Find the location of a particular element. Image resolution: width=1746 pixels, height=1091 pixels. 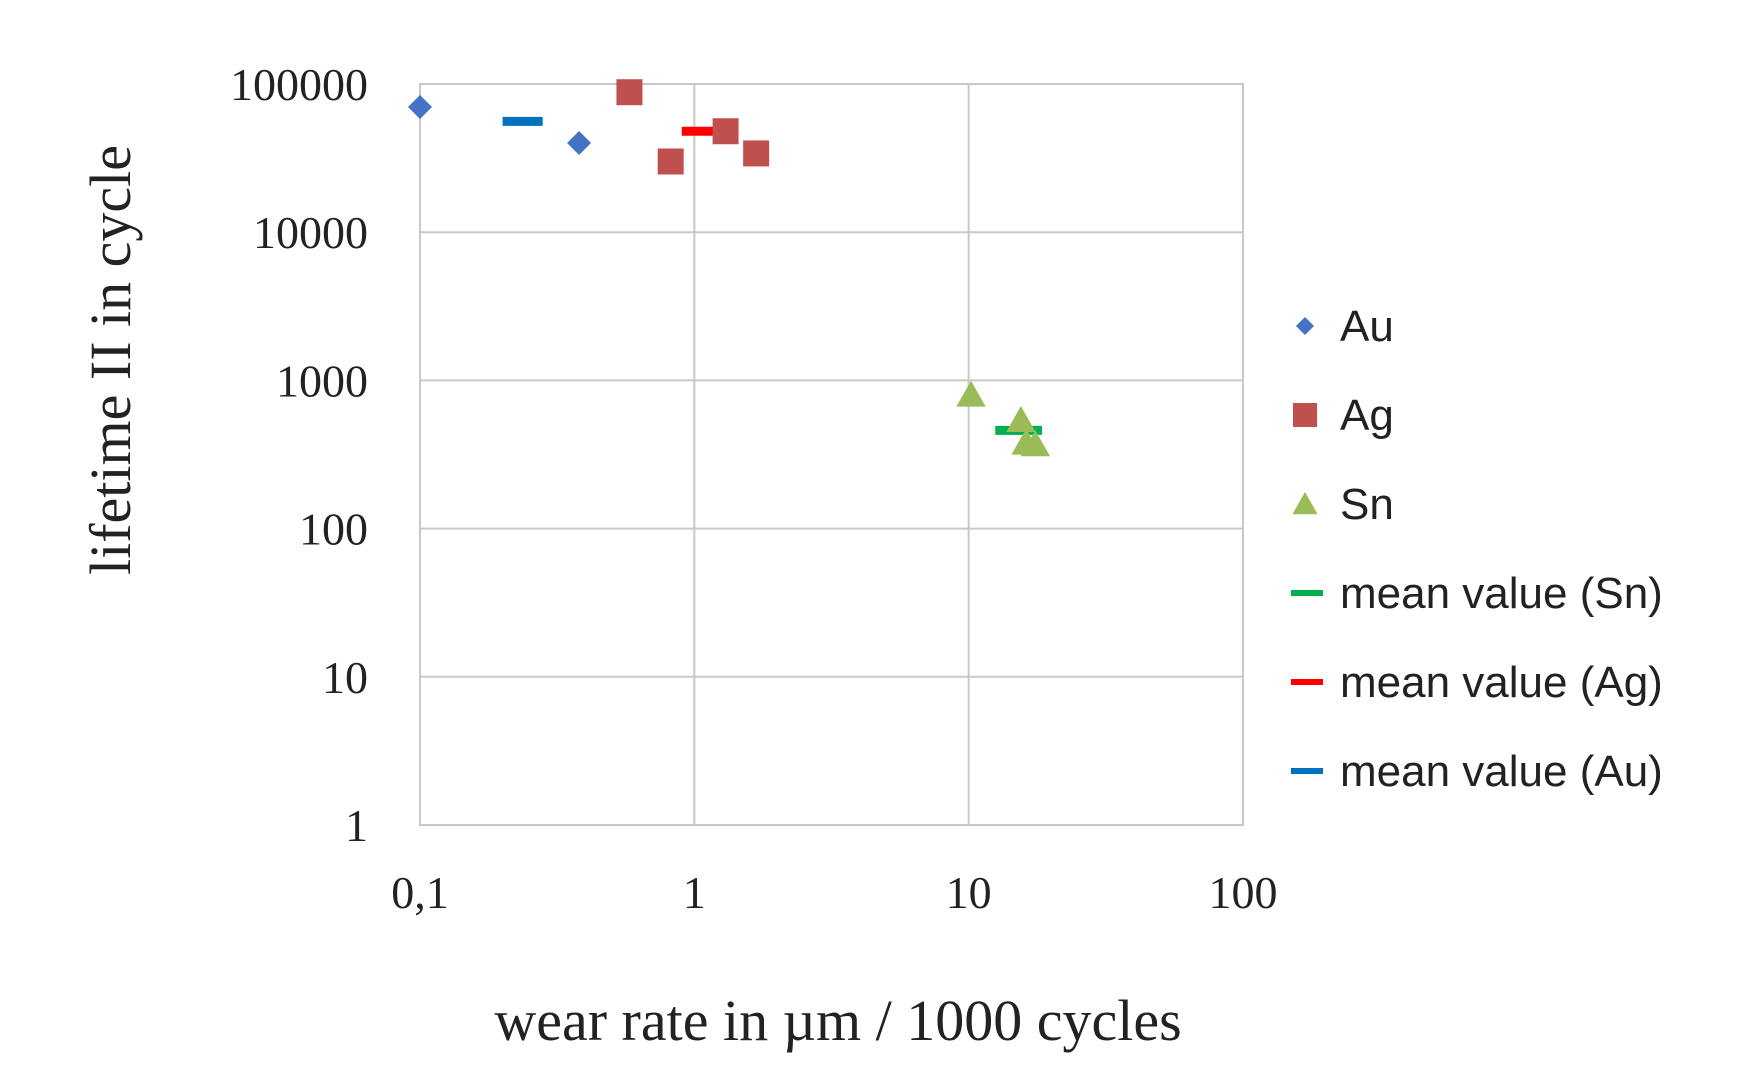

y-tick-label: 100 is located at coordinates (333, 529).